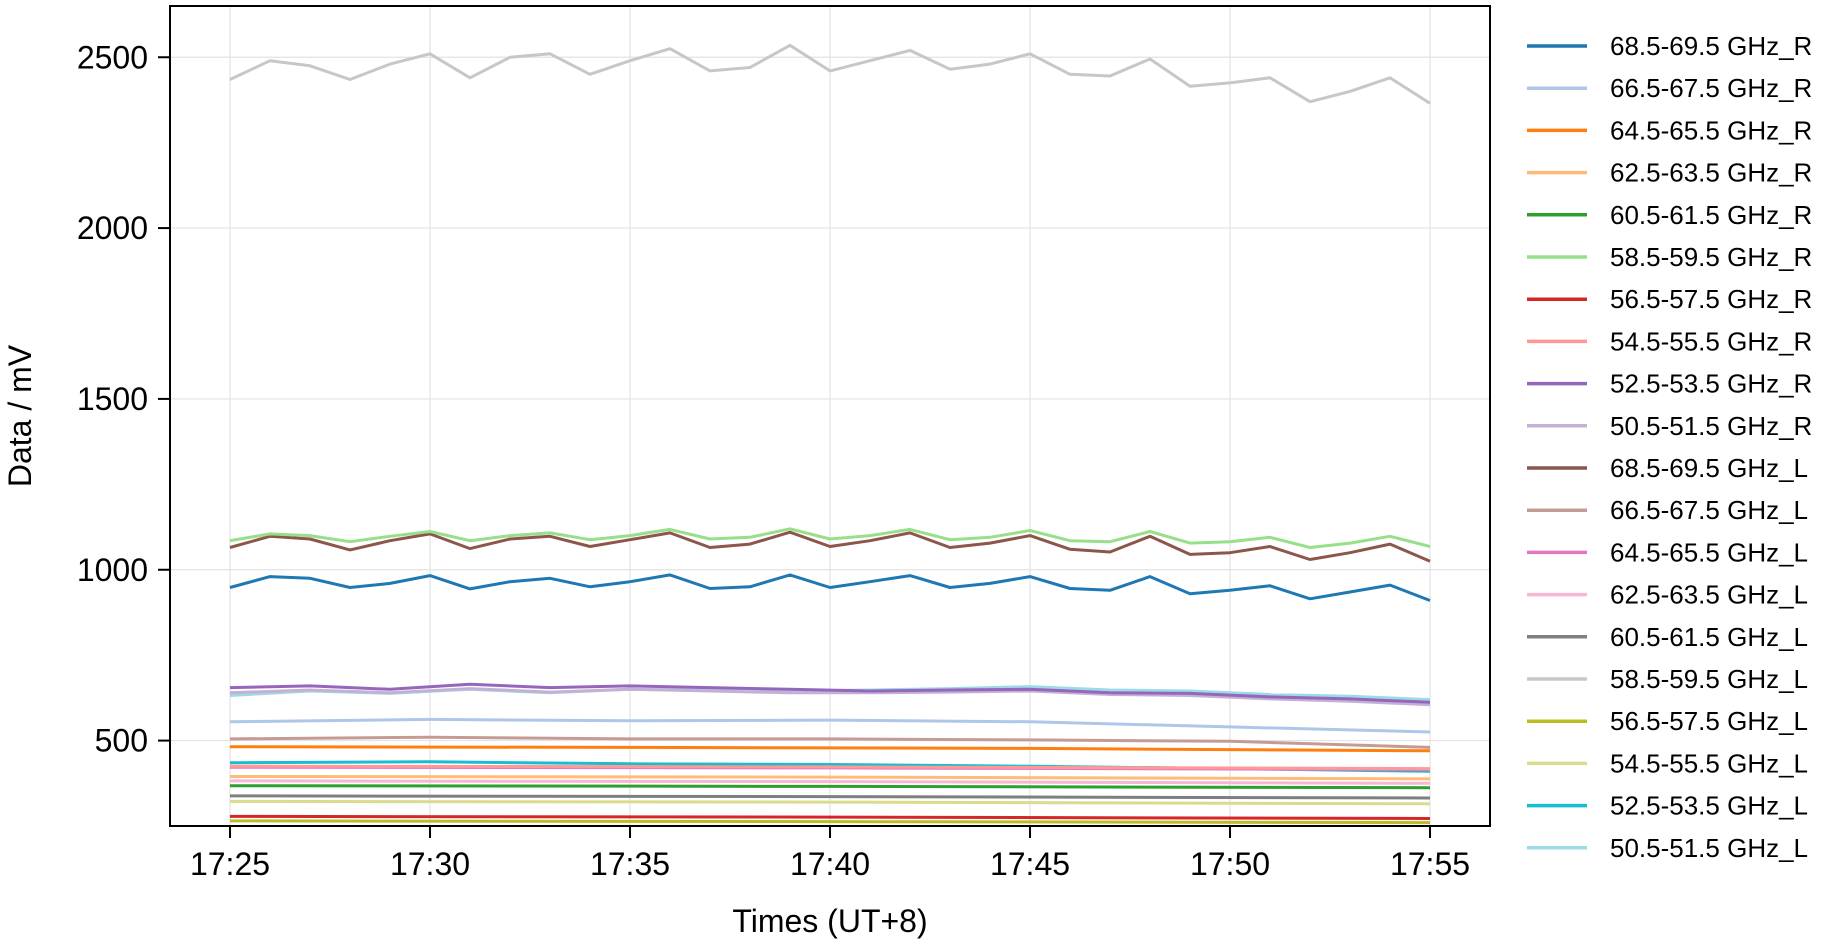  I want to click on x-tick-label: 17:50, so click(1230, 864).